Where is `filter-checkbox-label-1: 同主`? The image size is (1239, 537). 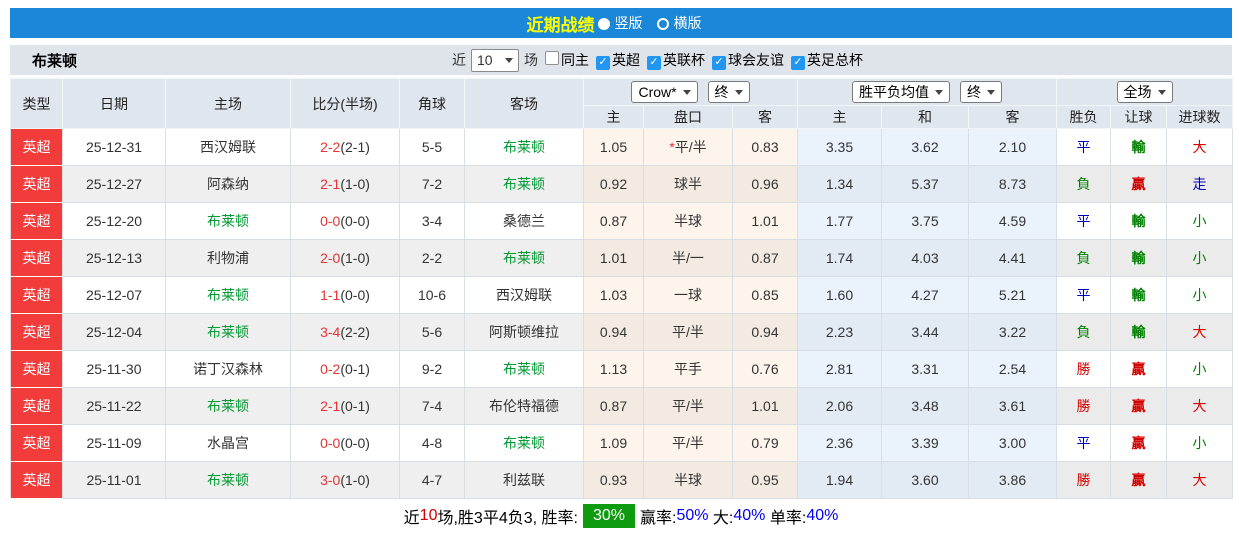 filter-checkbox-label-1: 同主 is located at coordinates (575, 60).